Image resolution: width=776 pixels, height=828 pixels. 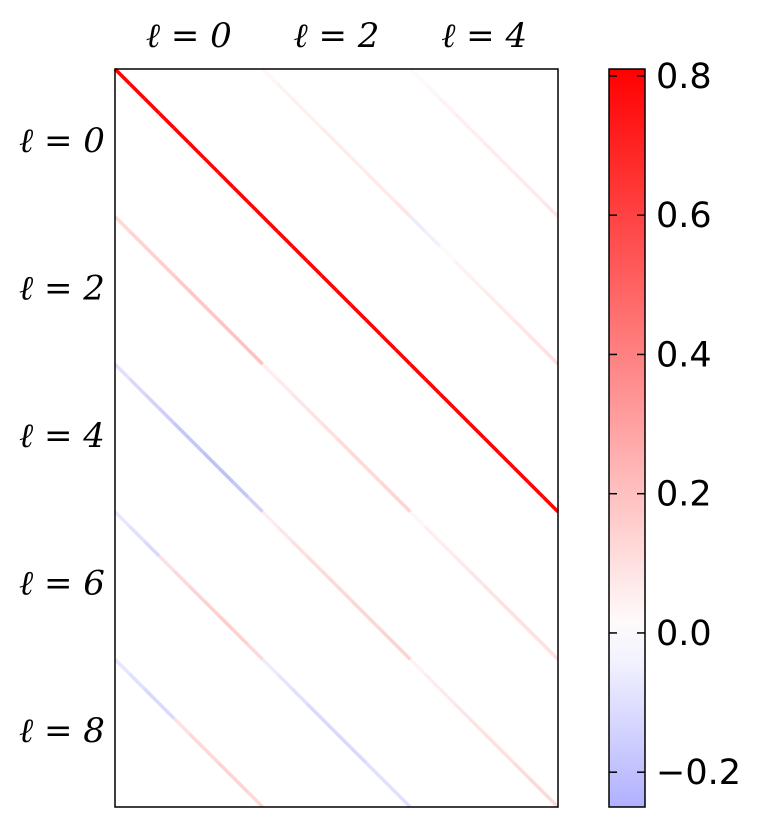 What do you see at coordinates (684, 216) in the screenshot?
I see `colorbar-tick-label: 0.6` at bounding box center [684, 216].